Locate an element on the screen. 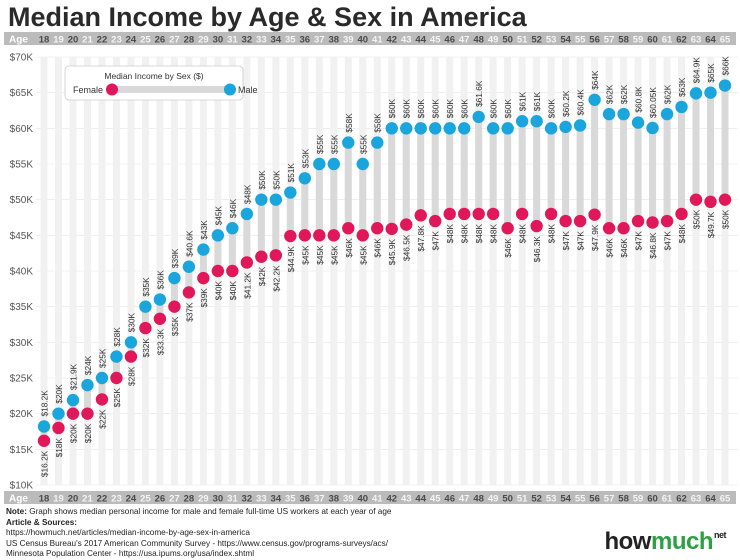  age-tick-bottom: 49 is located at coordinates (493, 499).